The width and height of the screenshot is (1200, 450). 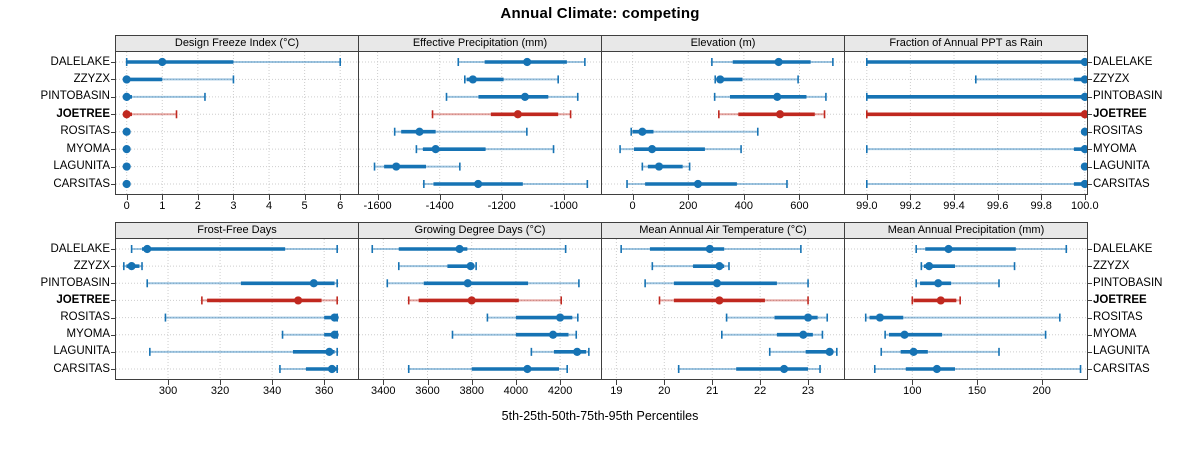 I want to click on axis-tick-label: 99.6, so click(x=997, y=206).